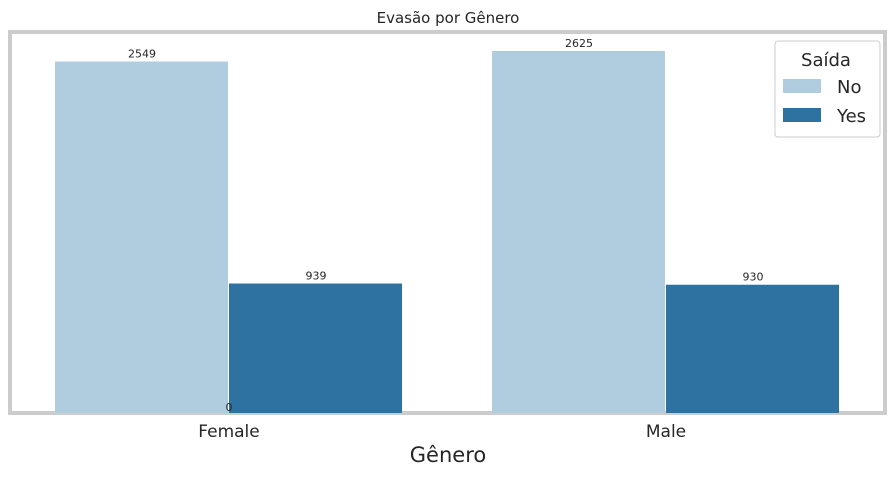 Image resolution: width=895 pixels, height=478 pixels. What do you see at coordinates (827, 89) in the screenshot?
I see `legend: Saída No Yes` at bounding box center [827, 89].